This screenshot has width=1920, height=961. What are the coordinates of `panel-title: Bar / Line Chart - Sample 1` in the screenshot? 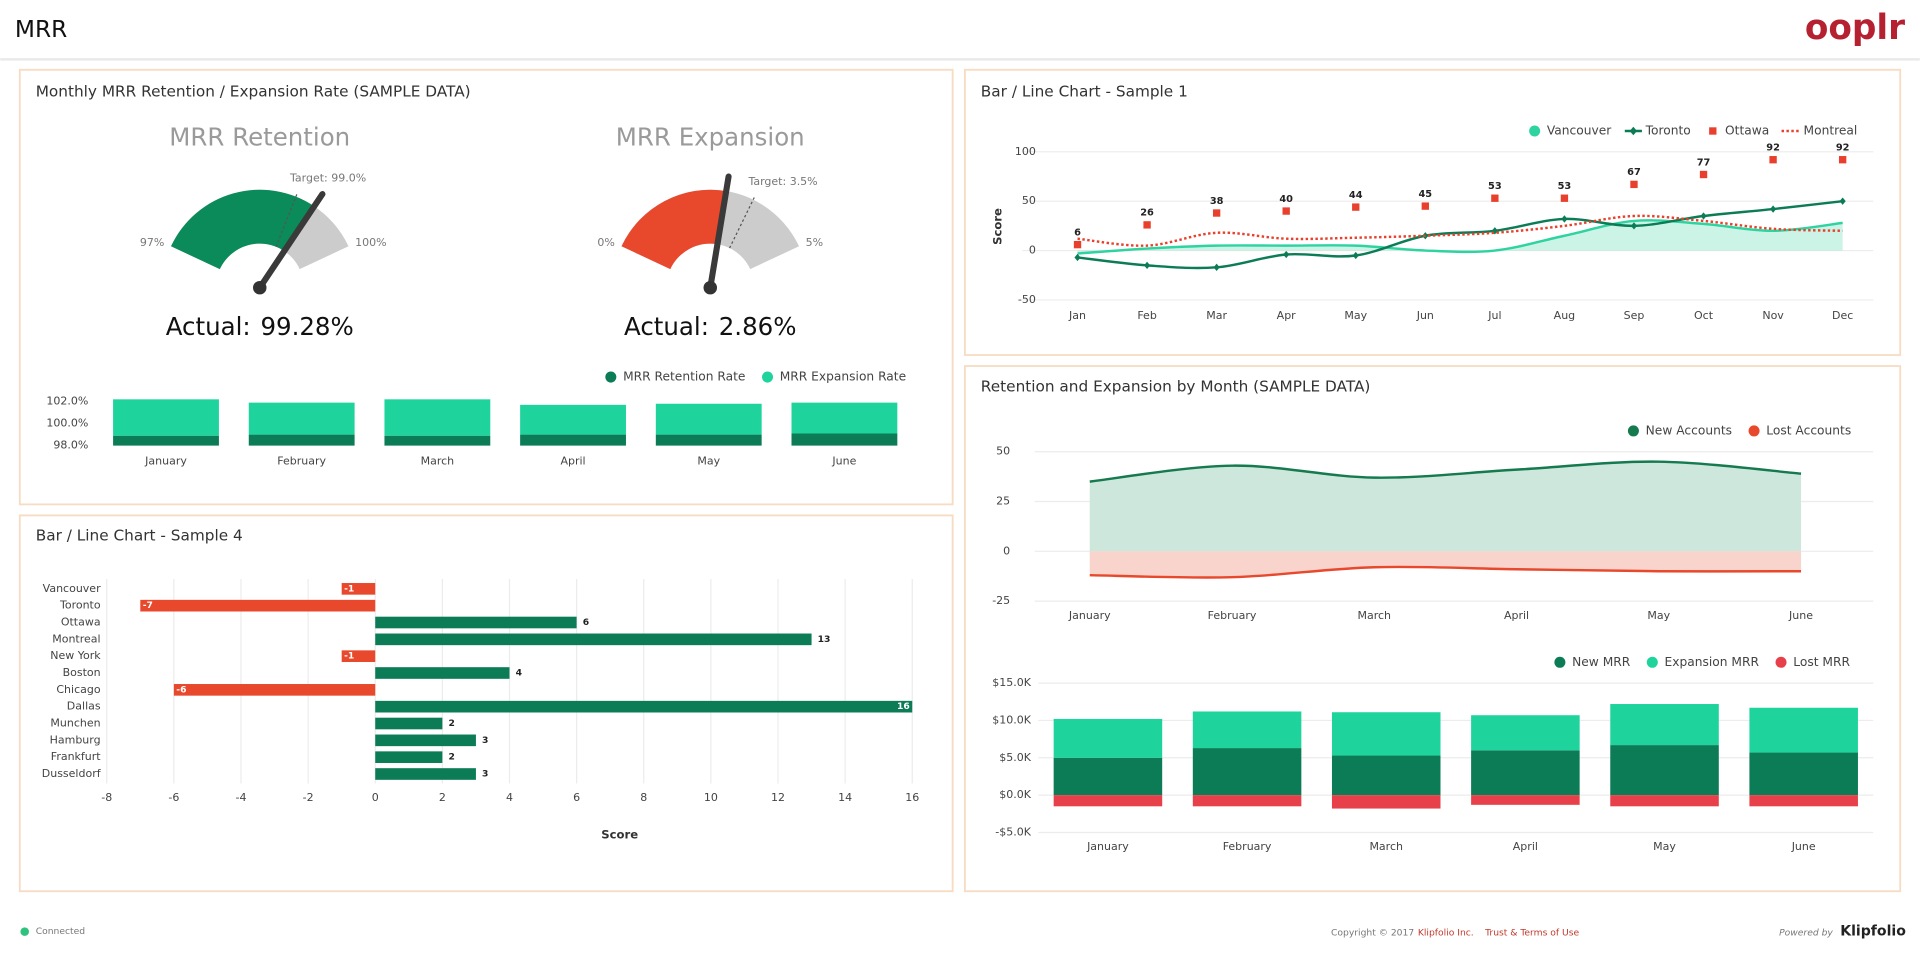 It's located at (1084, 91).